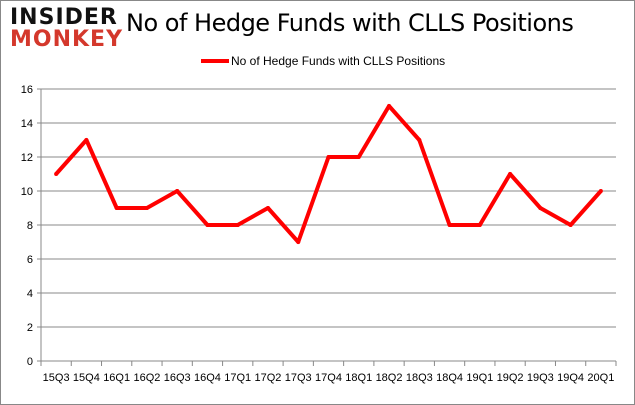 The image size is (635, 405). I want to click on y-tick-label: 8, so click(30, 226).